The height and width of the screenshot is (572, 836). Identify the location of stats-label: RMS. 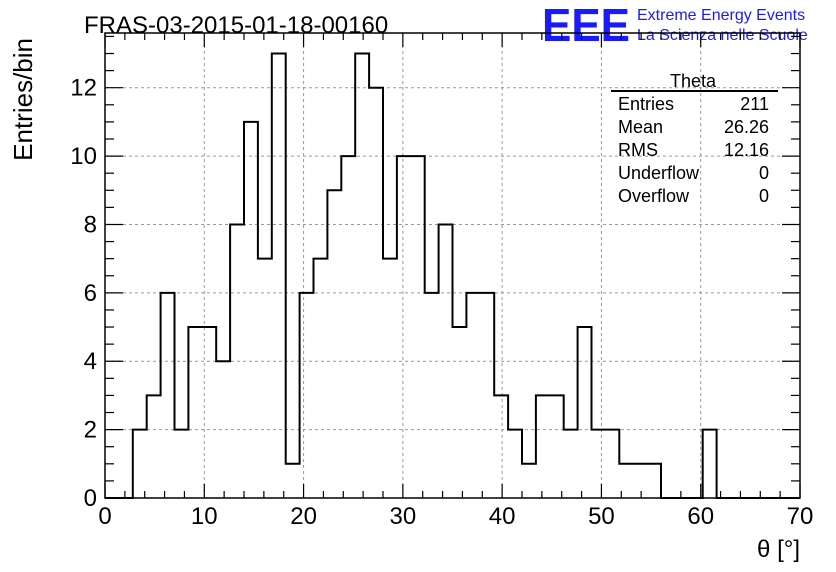
(638, 150).